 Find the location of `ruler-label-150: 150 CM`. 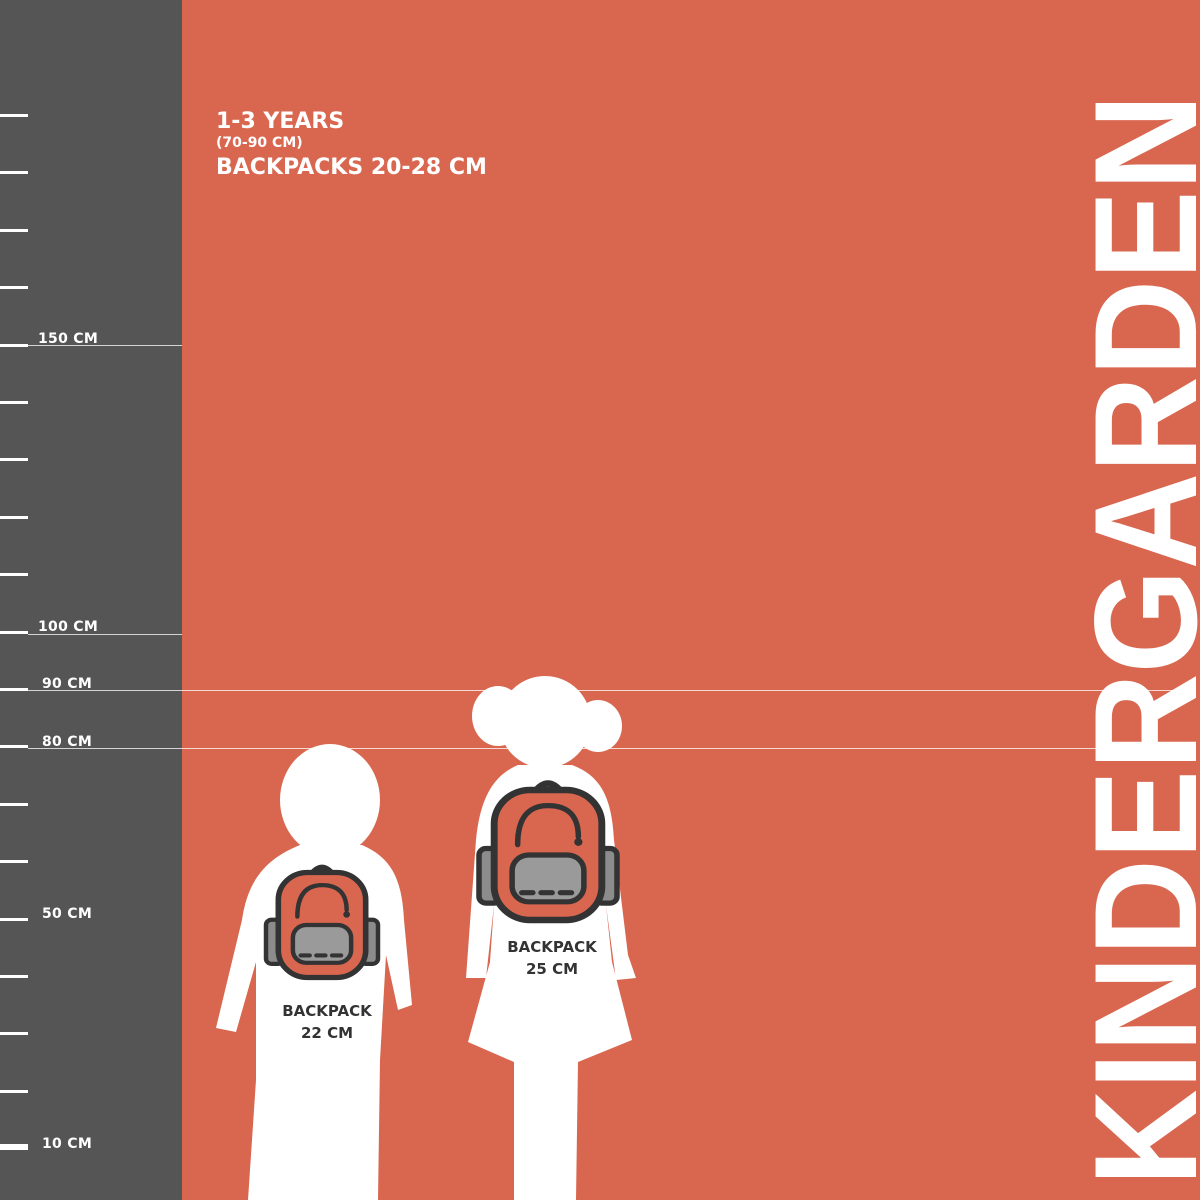

ruler-label-150: 150 CM is located at coordinates (68, 339).